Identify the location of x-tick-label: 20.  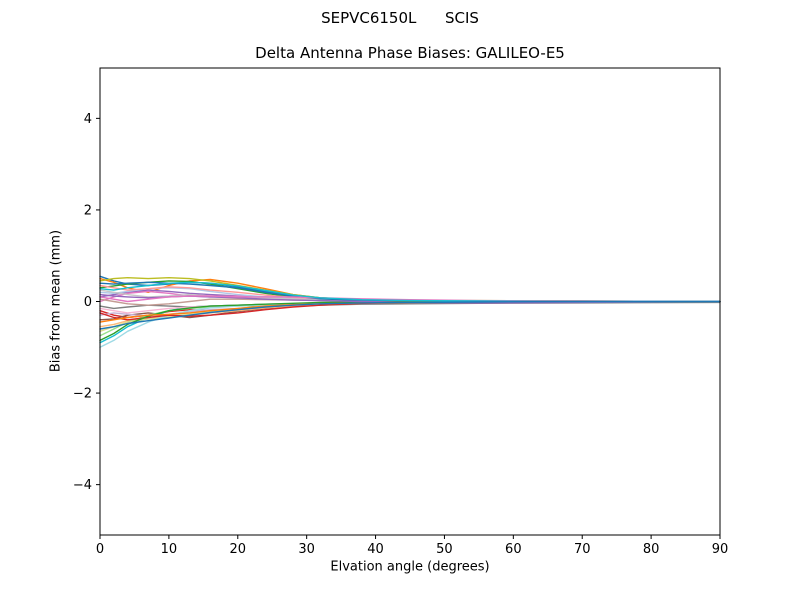
(238, 549).